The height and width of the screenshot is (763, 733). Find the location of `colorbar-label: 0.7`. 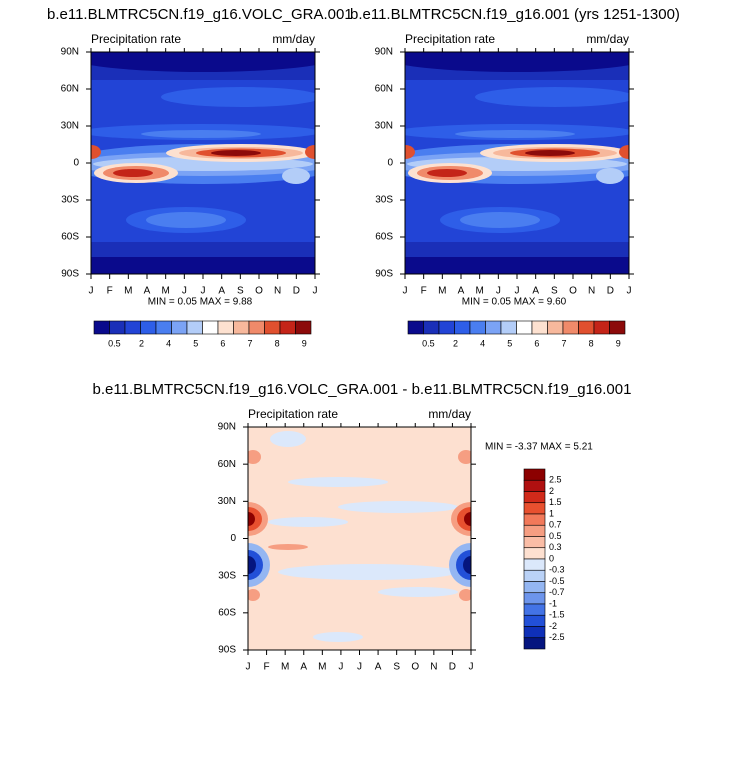

colorbar-label: 0.7 is located at coordinates (555, 525).